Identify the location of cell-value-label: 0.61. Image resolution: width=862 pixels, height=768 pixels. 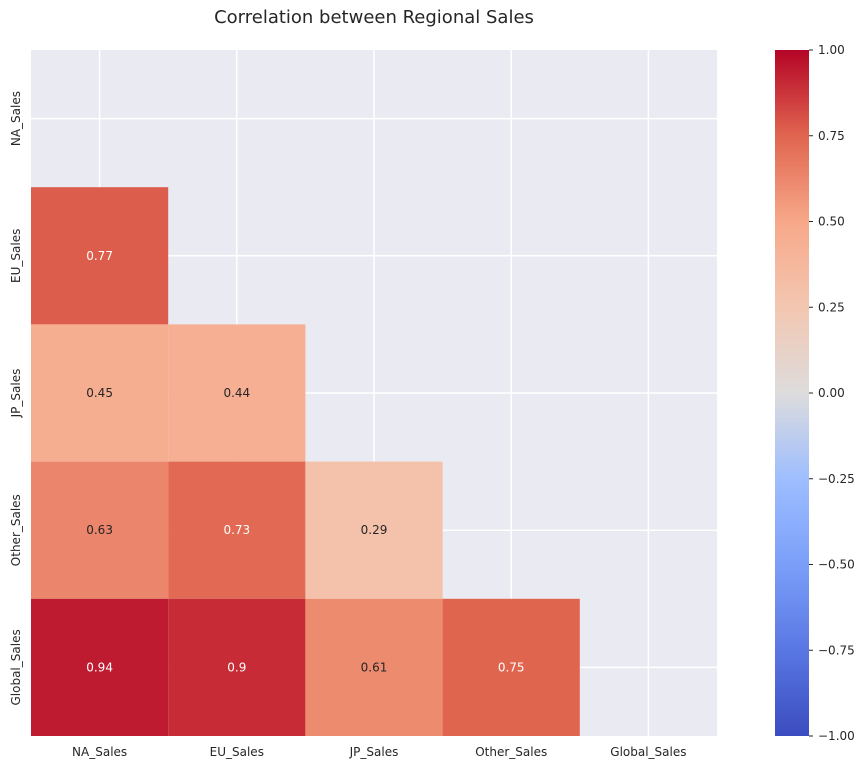
(374, 667).